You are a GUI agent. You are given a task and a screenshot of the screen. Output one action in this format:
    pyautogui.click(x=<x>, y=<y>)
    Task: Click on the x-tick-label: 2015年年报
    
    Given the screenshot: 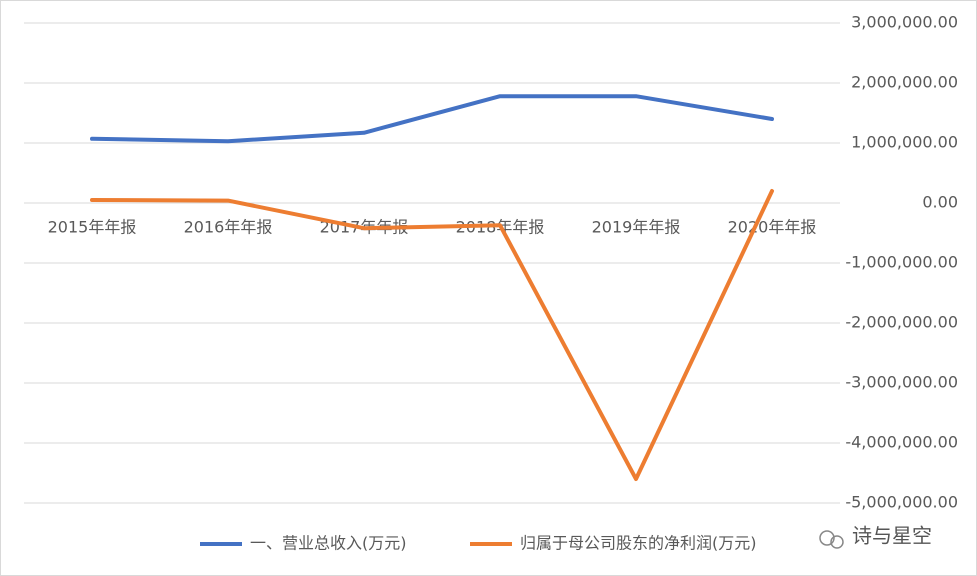 What is the action you would take?
    pyautogui.click(x=92, y=227)
    